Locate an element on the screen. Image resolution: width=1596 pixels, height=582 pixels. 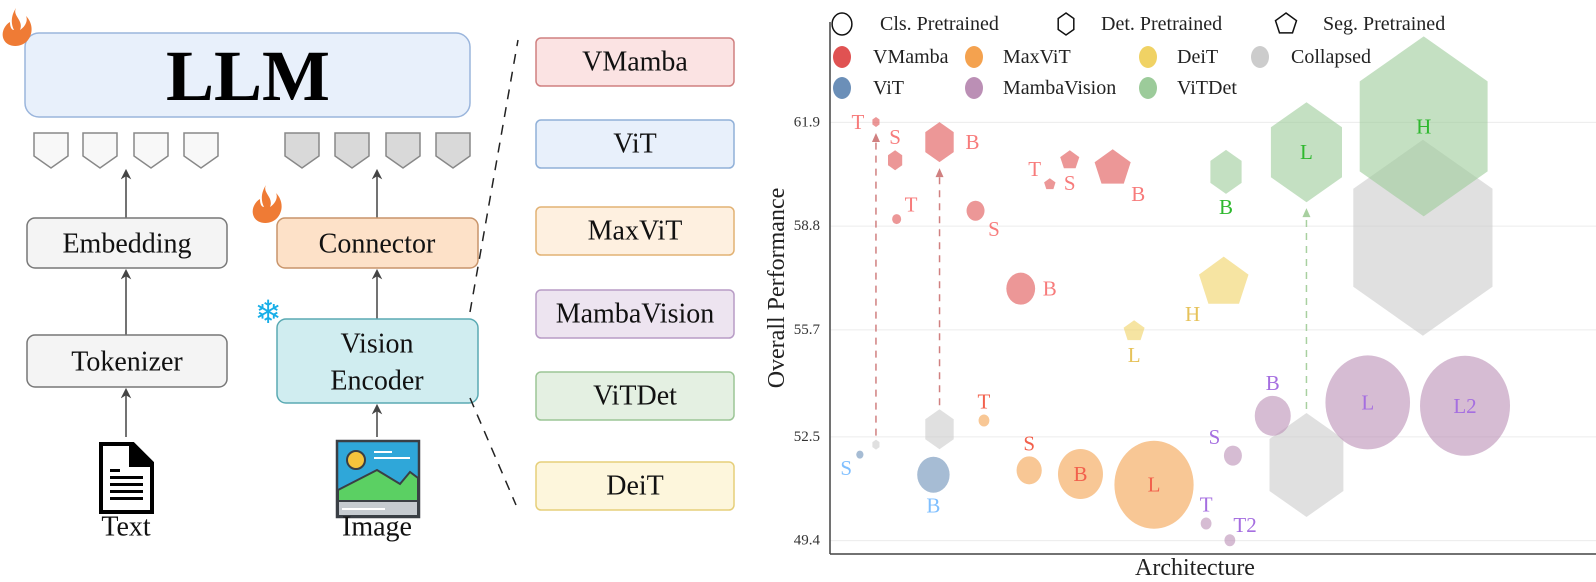
architecture-item: MambaVision is located at coordinates (635, 314).